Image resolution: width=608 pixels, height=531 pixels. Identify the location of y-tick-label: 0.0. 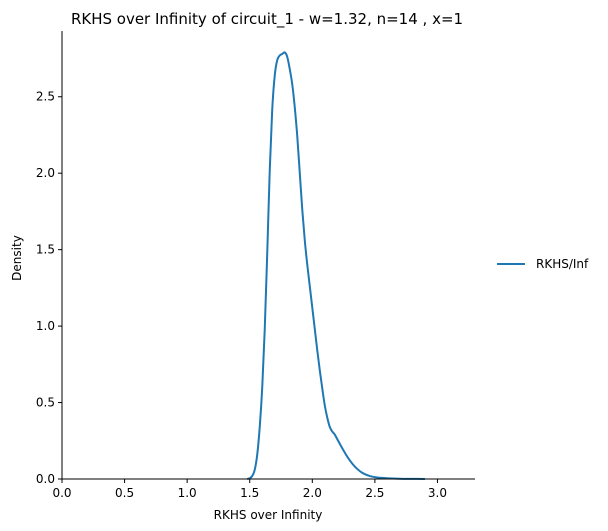
(45, 479).